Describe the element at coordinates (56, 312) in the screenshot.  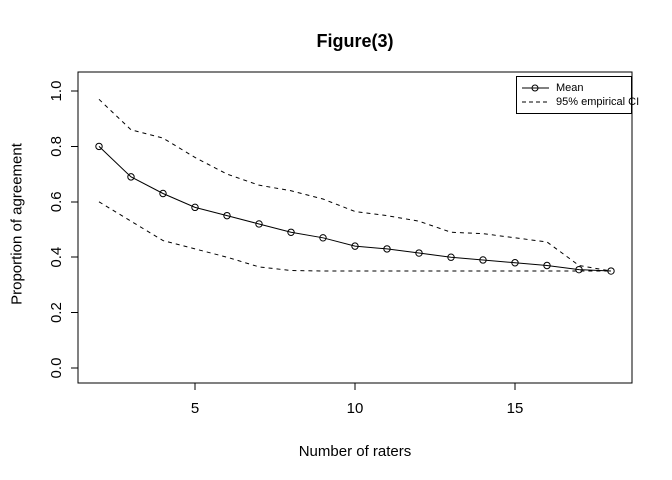
I see `y-tick-label: 0.2` at that location.